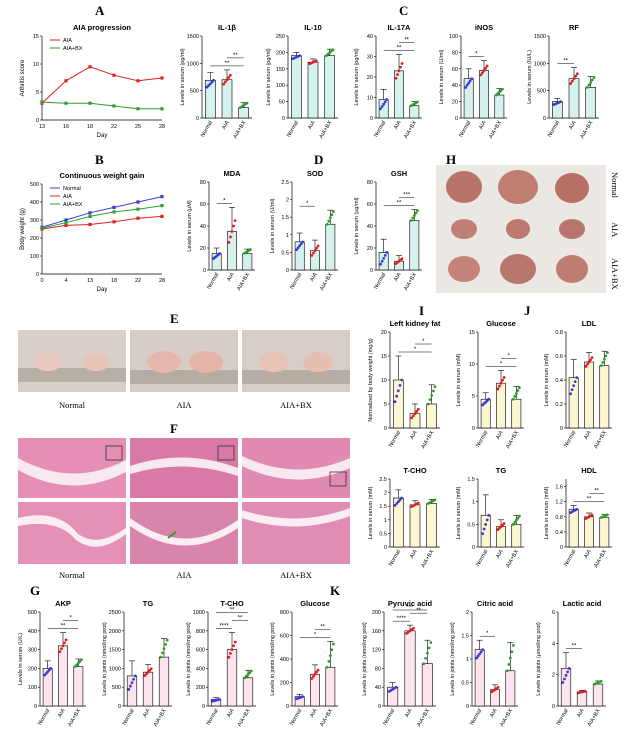  Describe the element at coordinates (200, 632) in the screenshot. I see `y-tick-label: 800` at that location.